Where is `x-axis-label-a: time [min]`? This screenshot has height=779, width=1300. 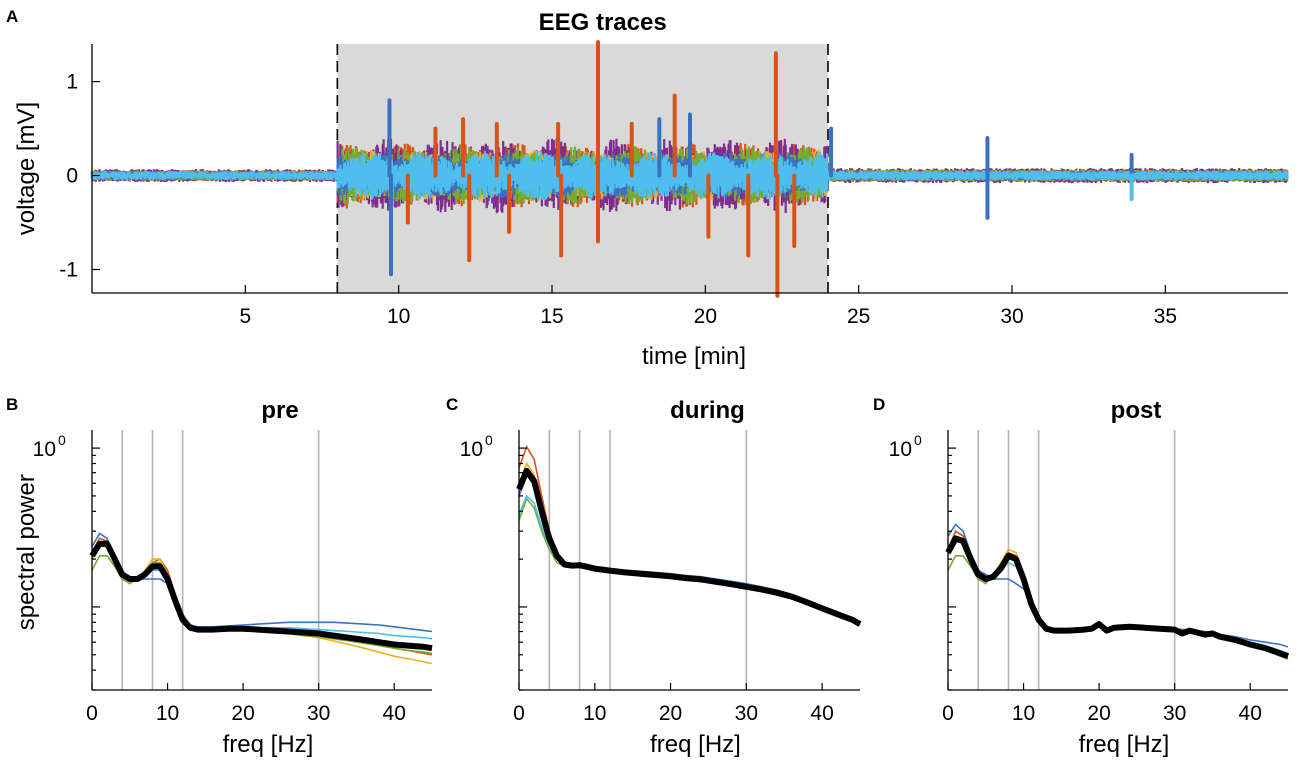 x-axis-label-a: time [min] is located at coordinates (694, 356).